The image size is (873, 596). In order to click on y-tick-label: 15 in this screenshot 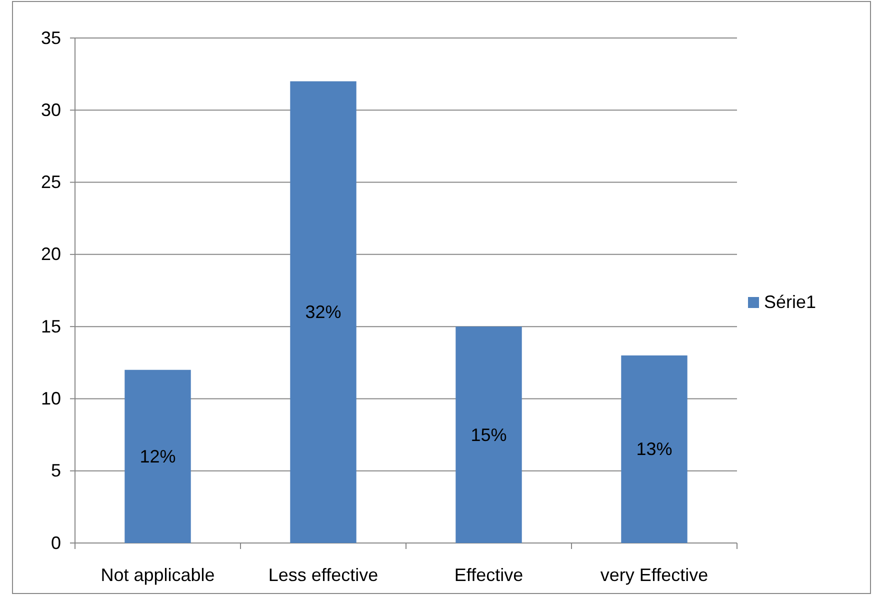, I will do `click(50, 326)`.